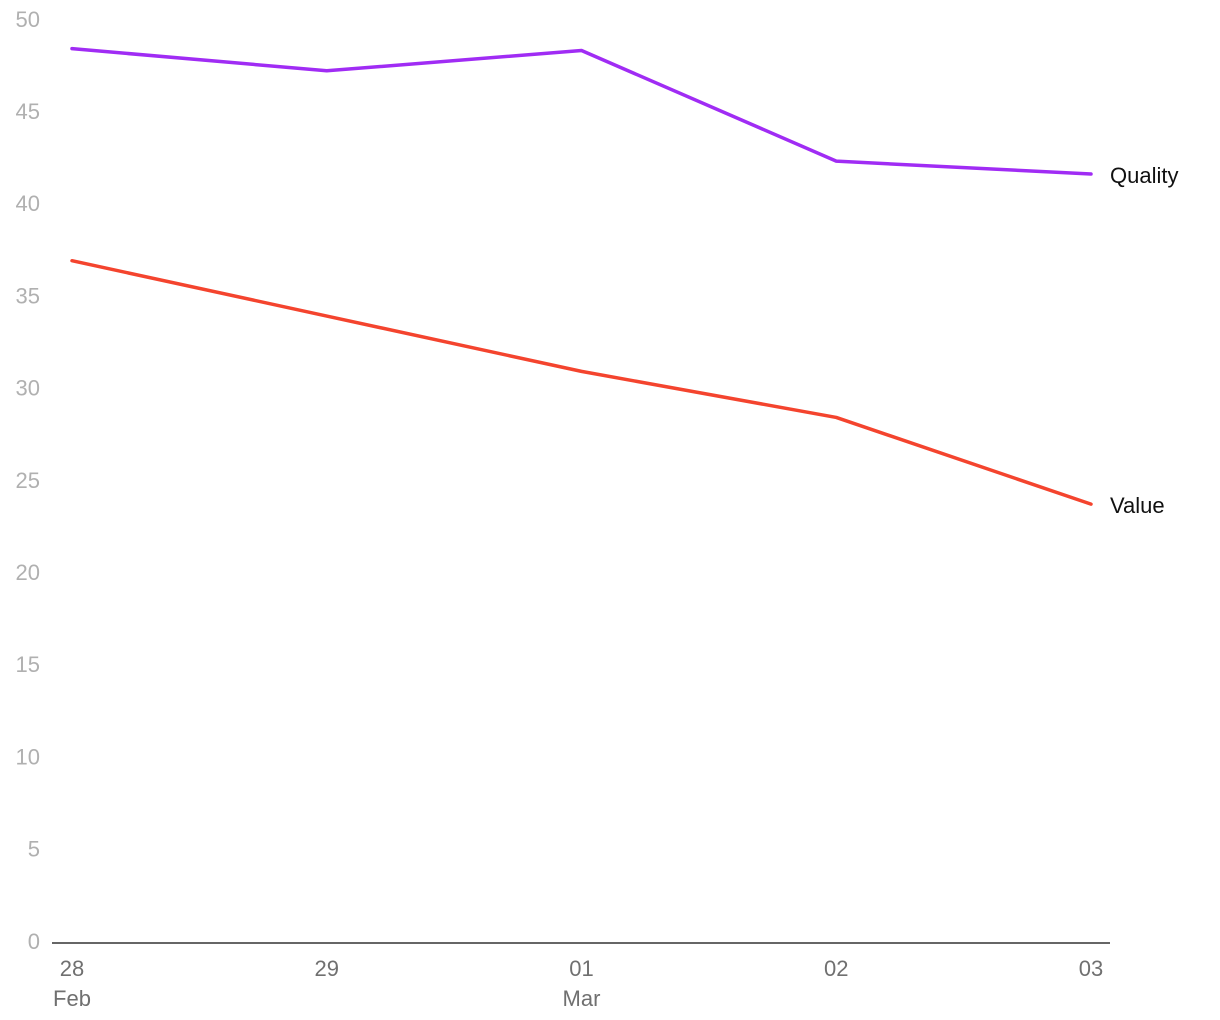 The width and height of the screenshot is (1220, 1020). I want to click on x-tick-label: 01, so click(581, 968).